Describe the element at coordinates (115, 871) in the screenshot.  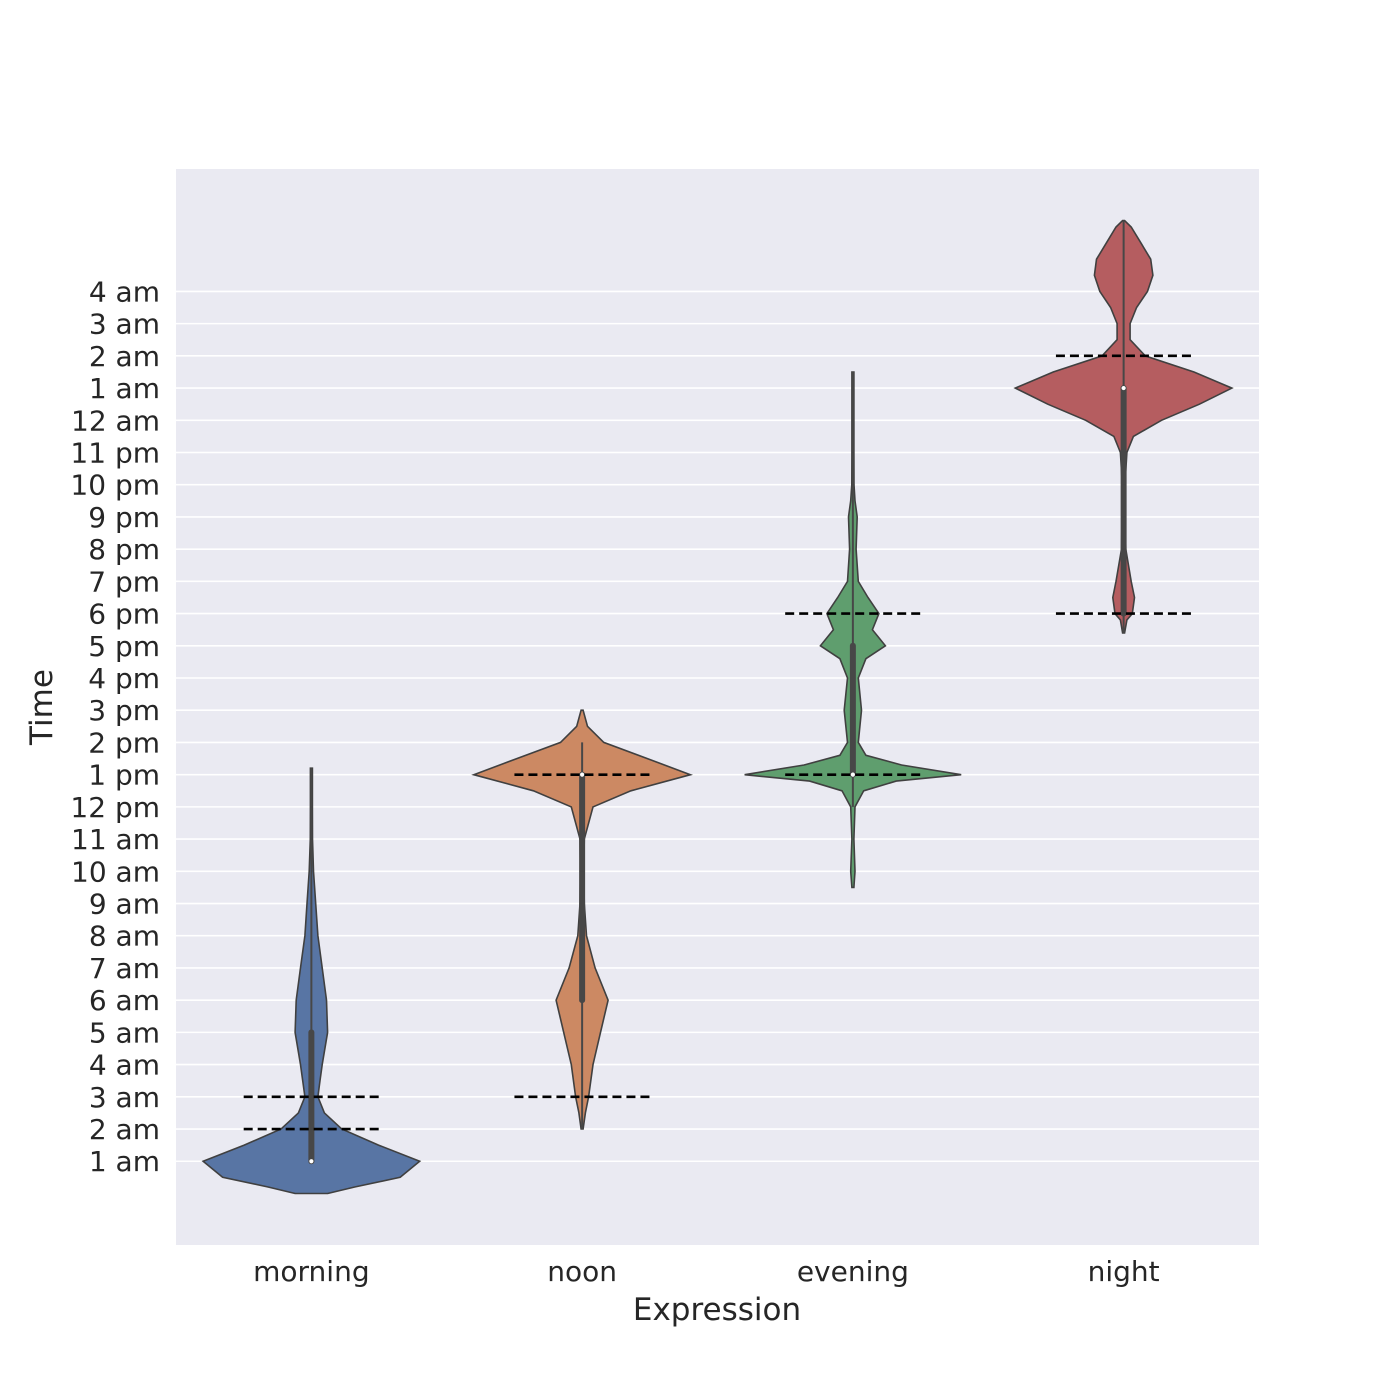
I see `y-tick-label: 10 am` at that location.